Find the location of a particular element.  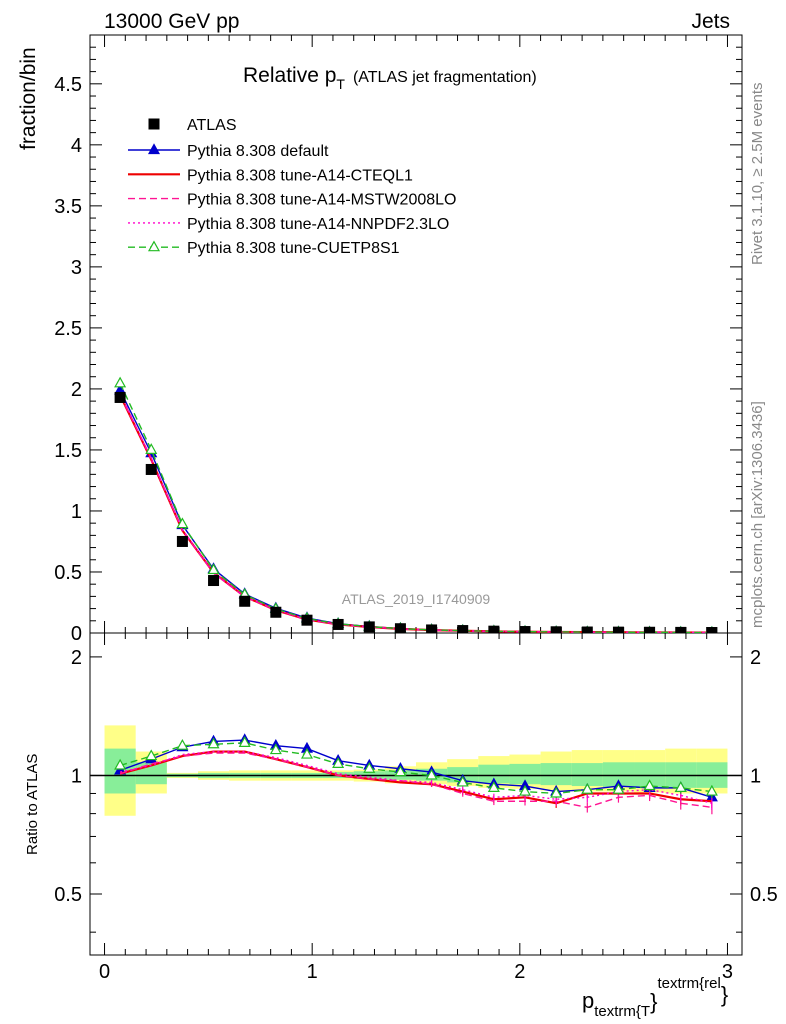

y-tick-label-ratio: 1 is located at coordinates (76, 776).